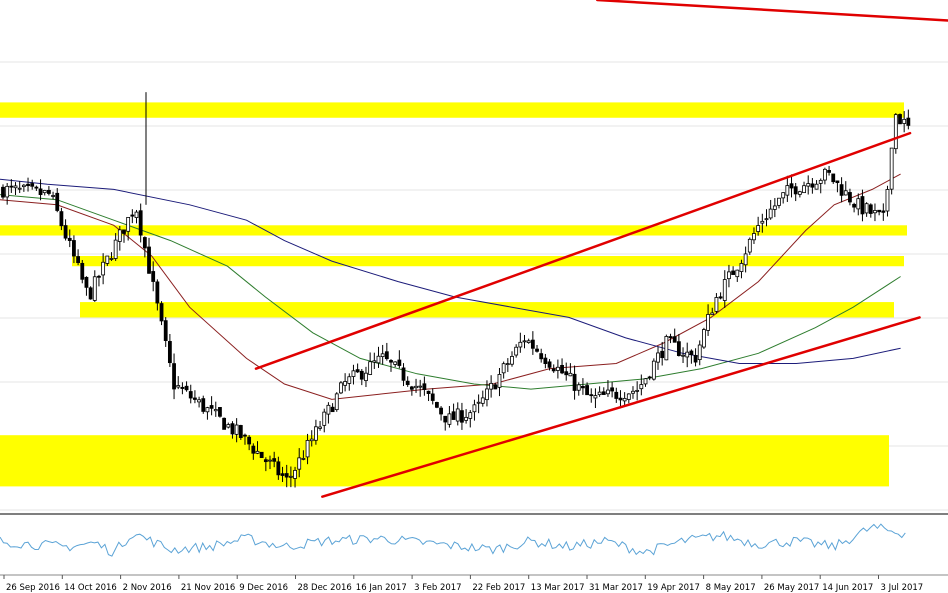 The height and width of the screenshot is (593, 948). Describe the element at coordinates (847, 588) in the screenshot. I see `x-tick-label: 14 Jun 2017` at that location.